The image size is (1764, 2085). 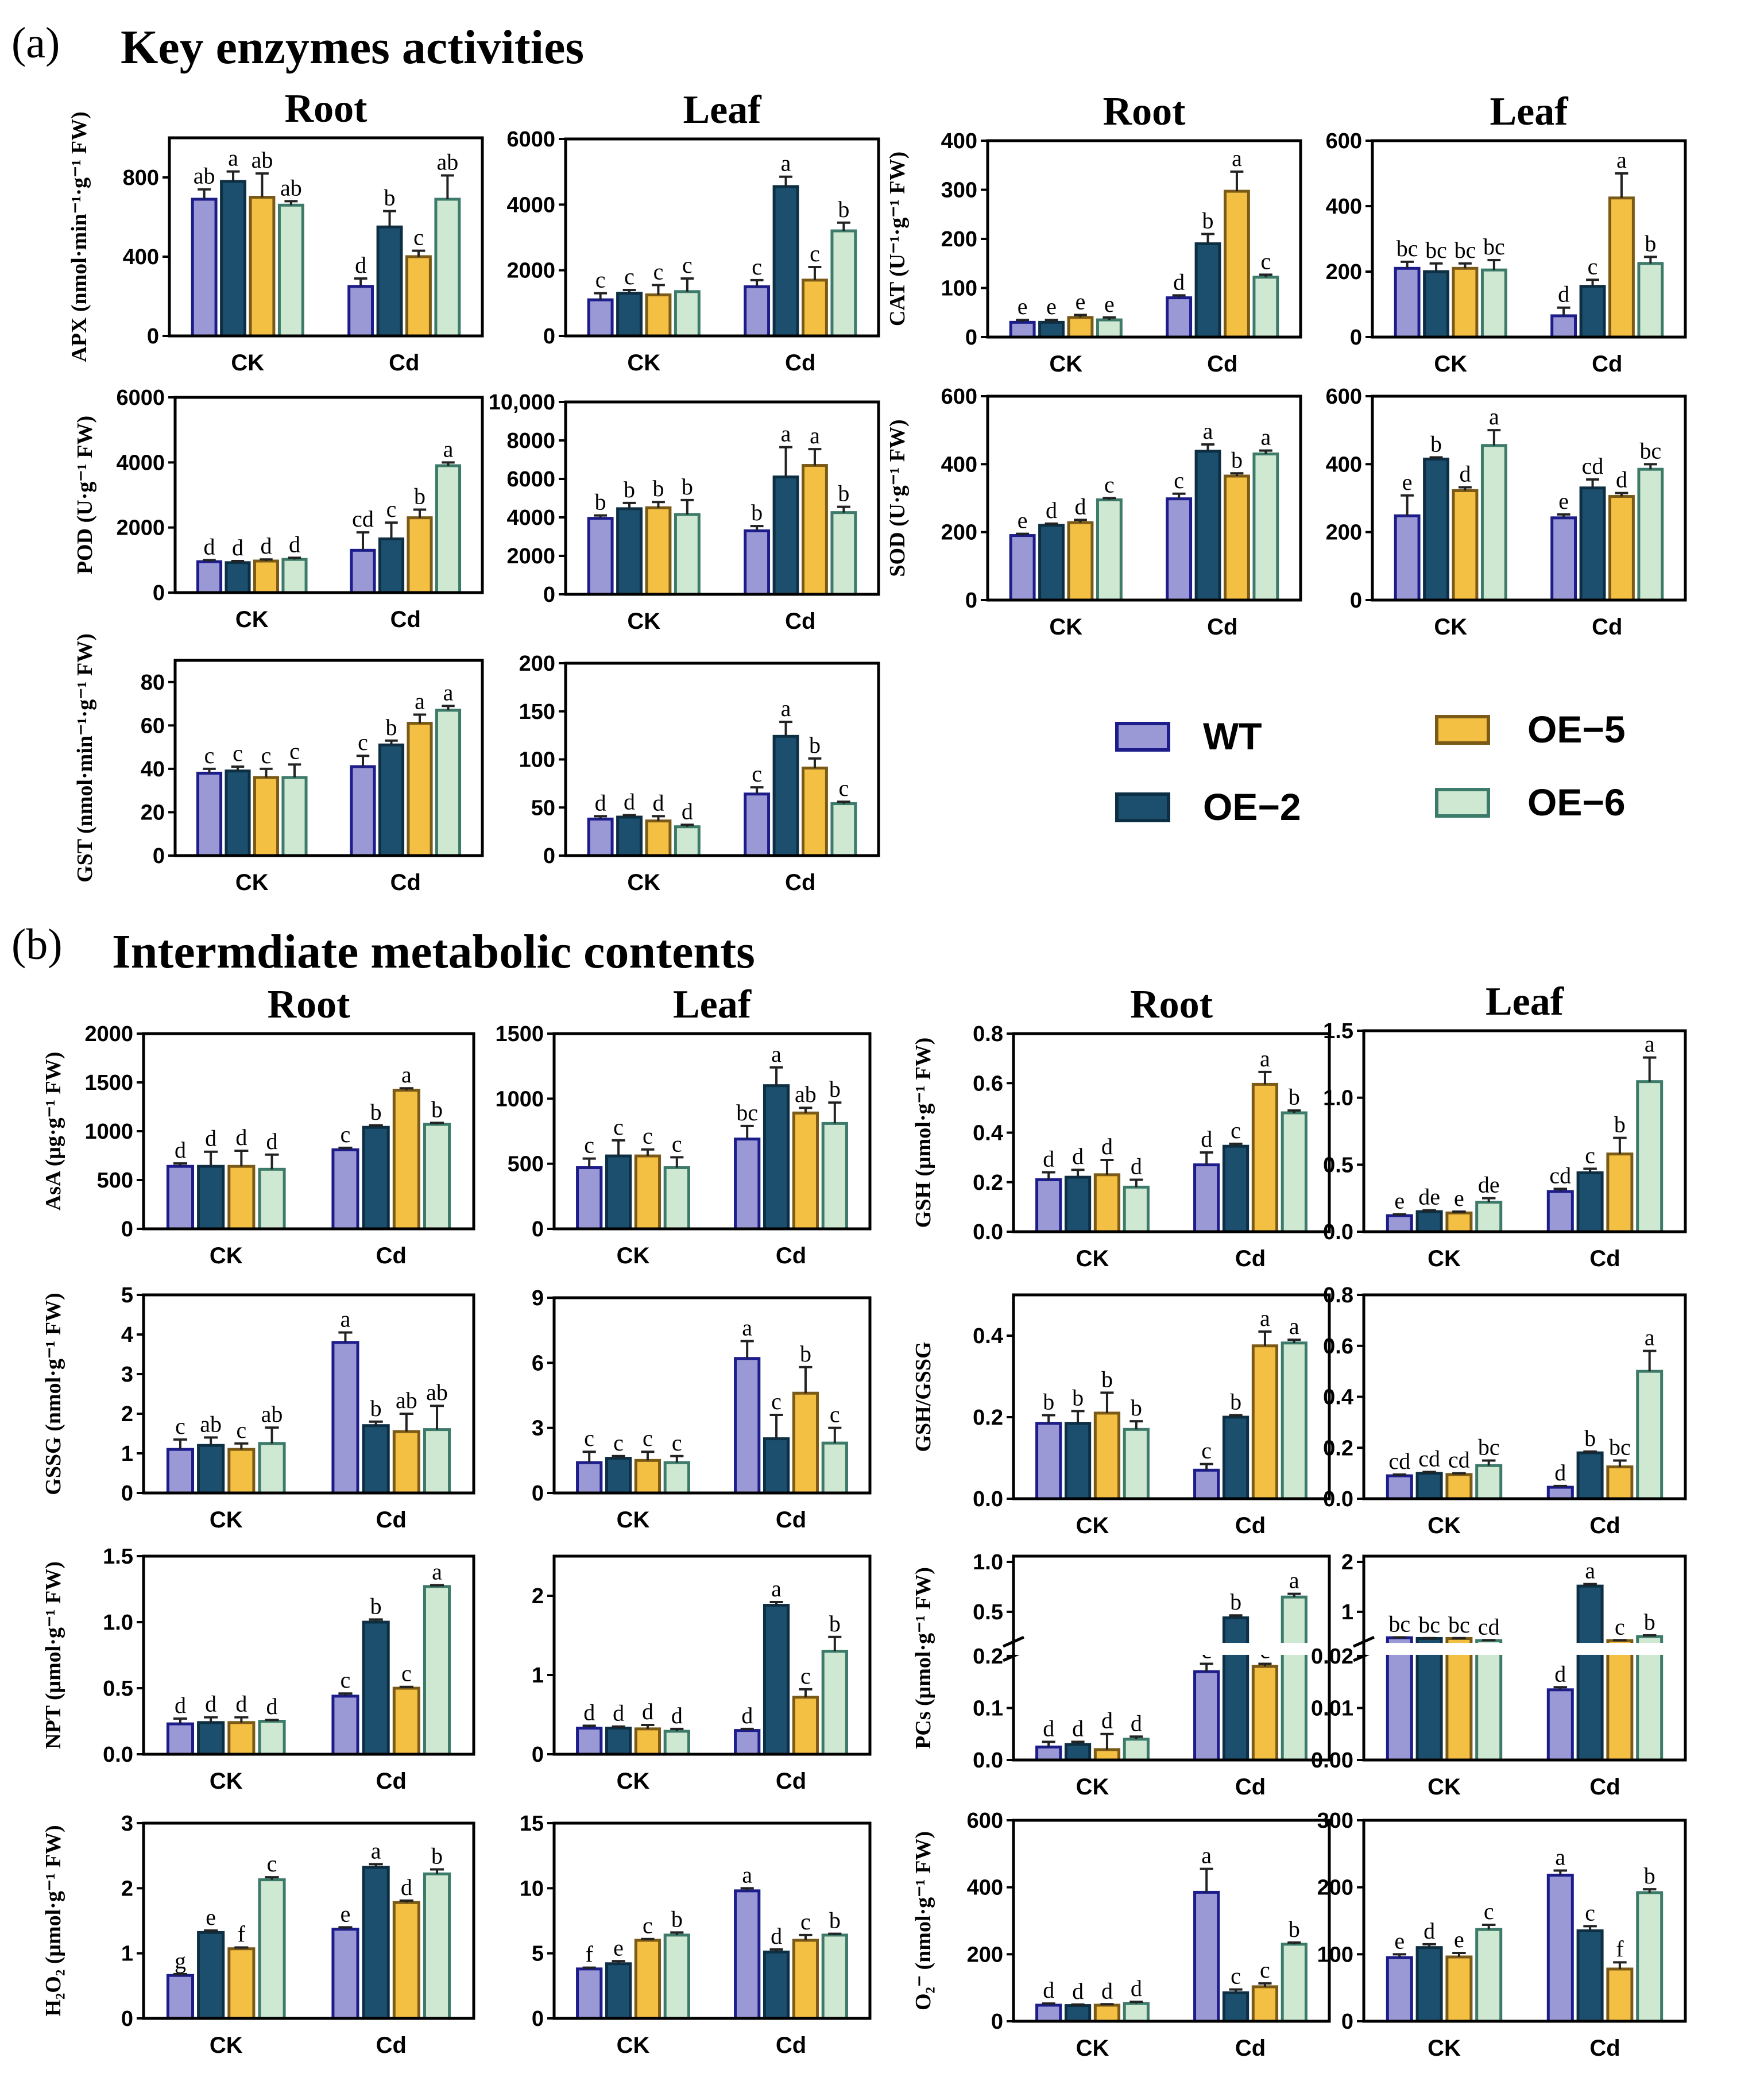 I want to click on significance-letter: cd, so click(x=1593, y=466).